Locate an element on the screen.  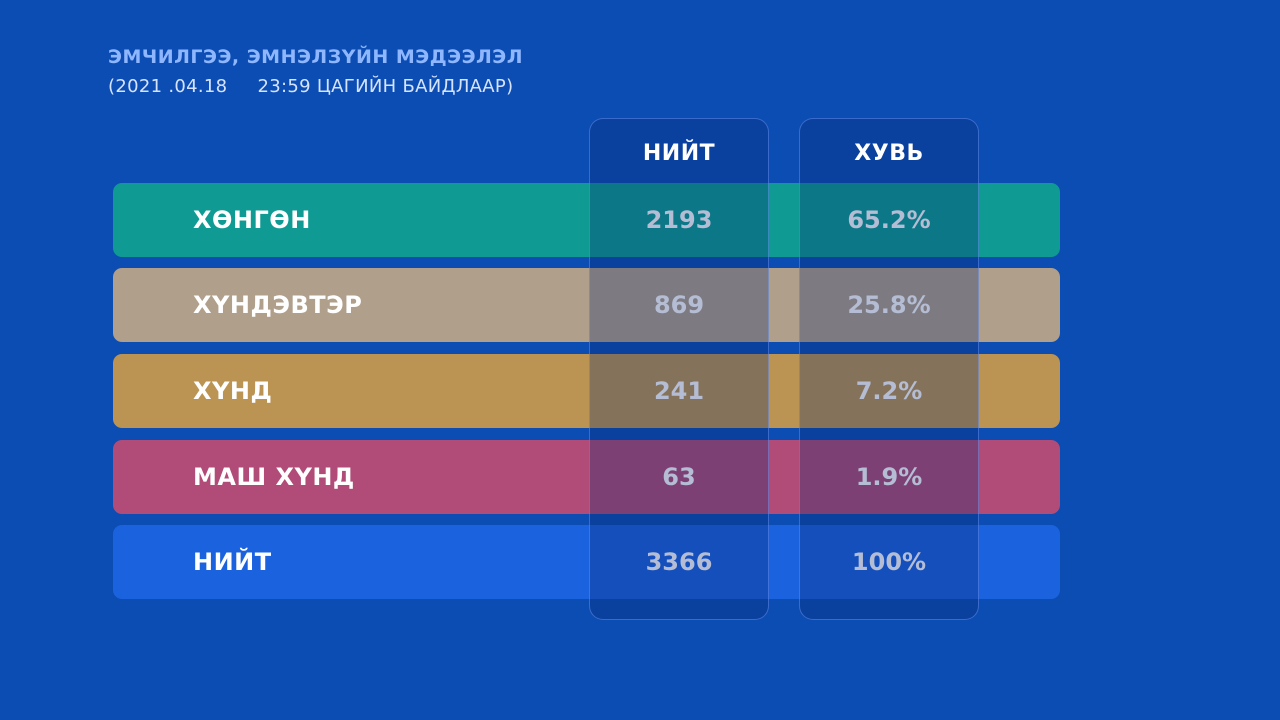
table-row-light: ХӨНГӨН 2193 65.2% is located at coordinates (586, 220).